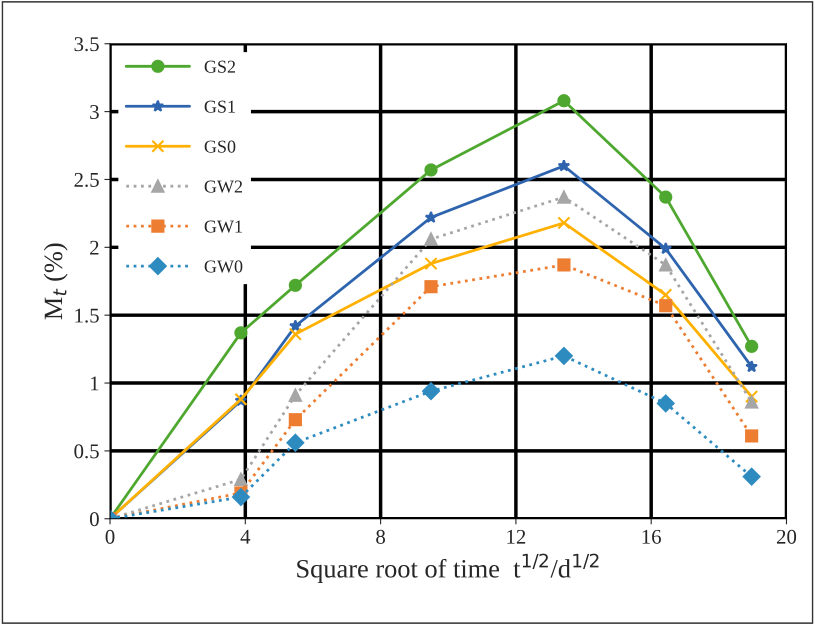  I want to click on legend-label: GW0, so click(223, 266).